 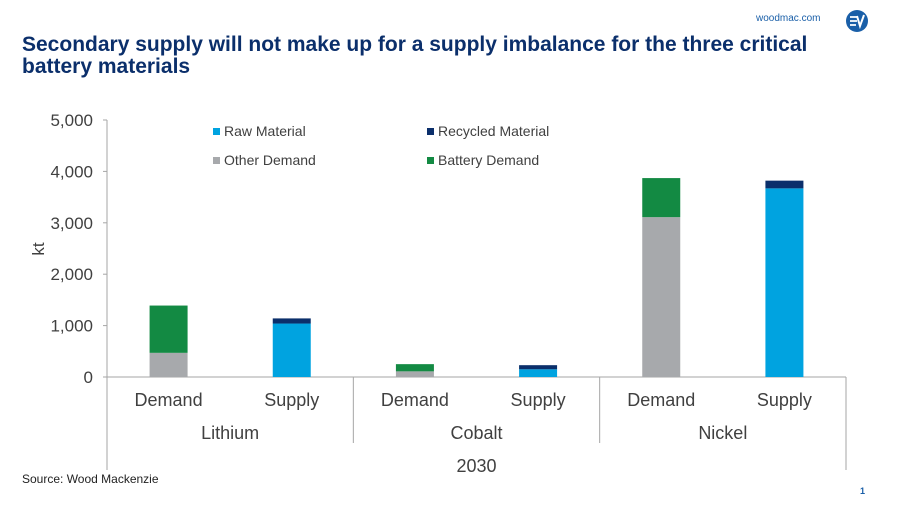 What do you see at coordinates (265, 131) in the screenshot?
I see `legend-label: Raw Material` at bounding box center [265, 131].